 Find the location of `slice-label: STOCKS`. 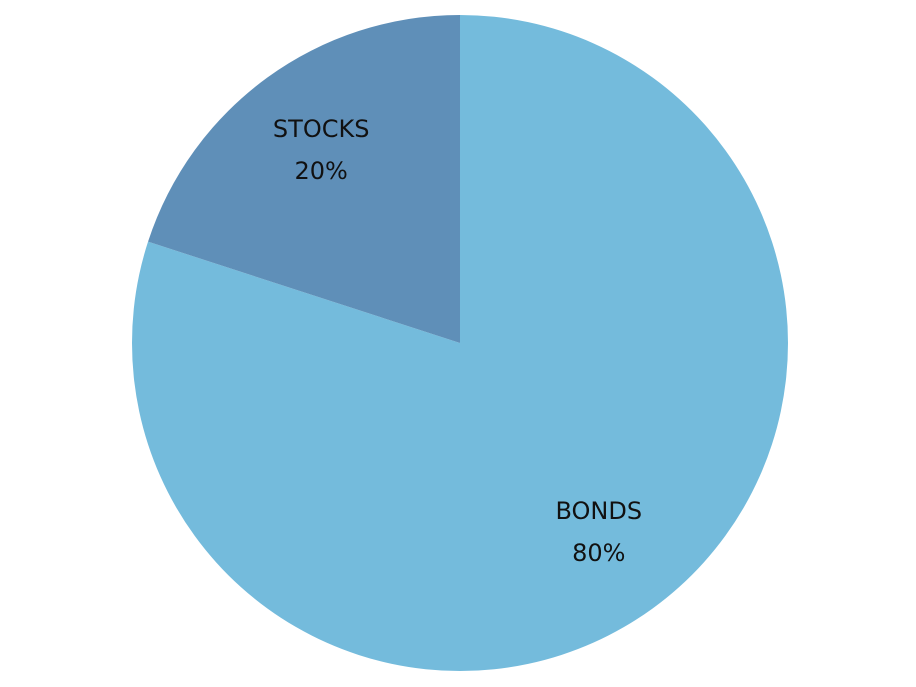

slice-label: STOCKS is located at coordinates (321, 129).